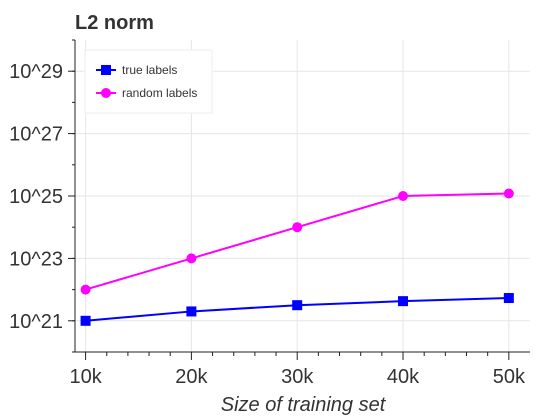 The width and height of the screenshot is (560, 420). Describe the element at coordinates (85, 377) in the screenshot. I see `x-tick-label: 10k` at that location.